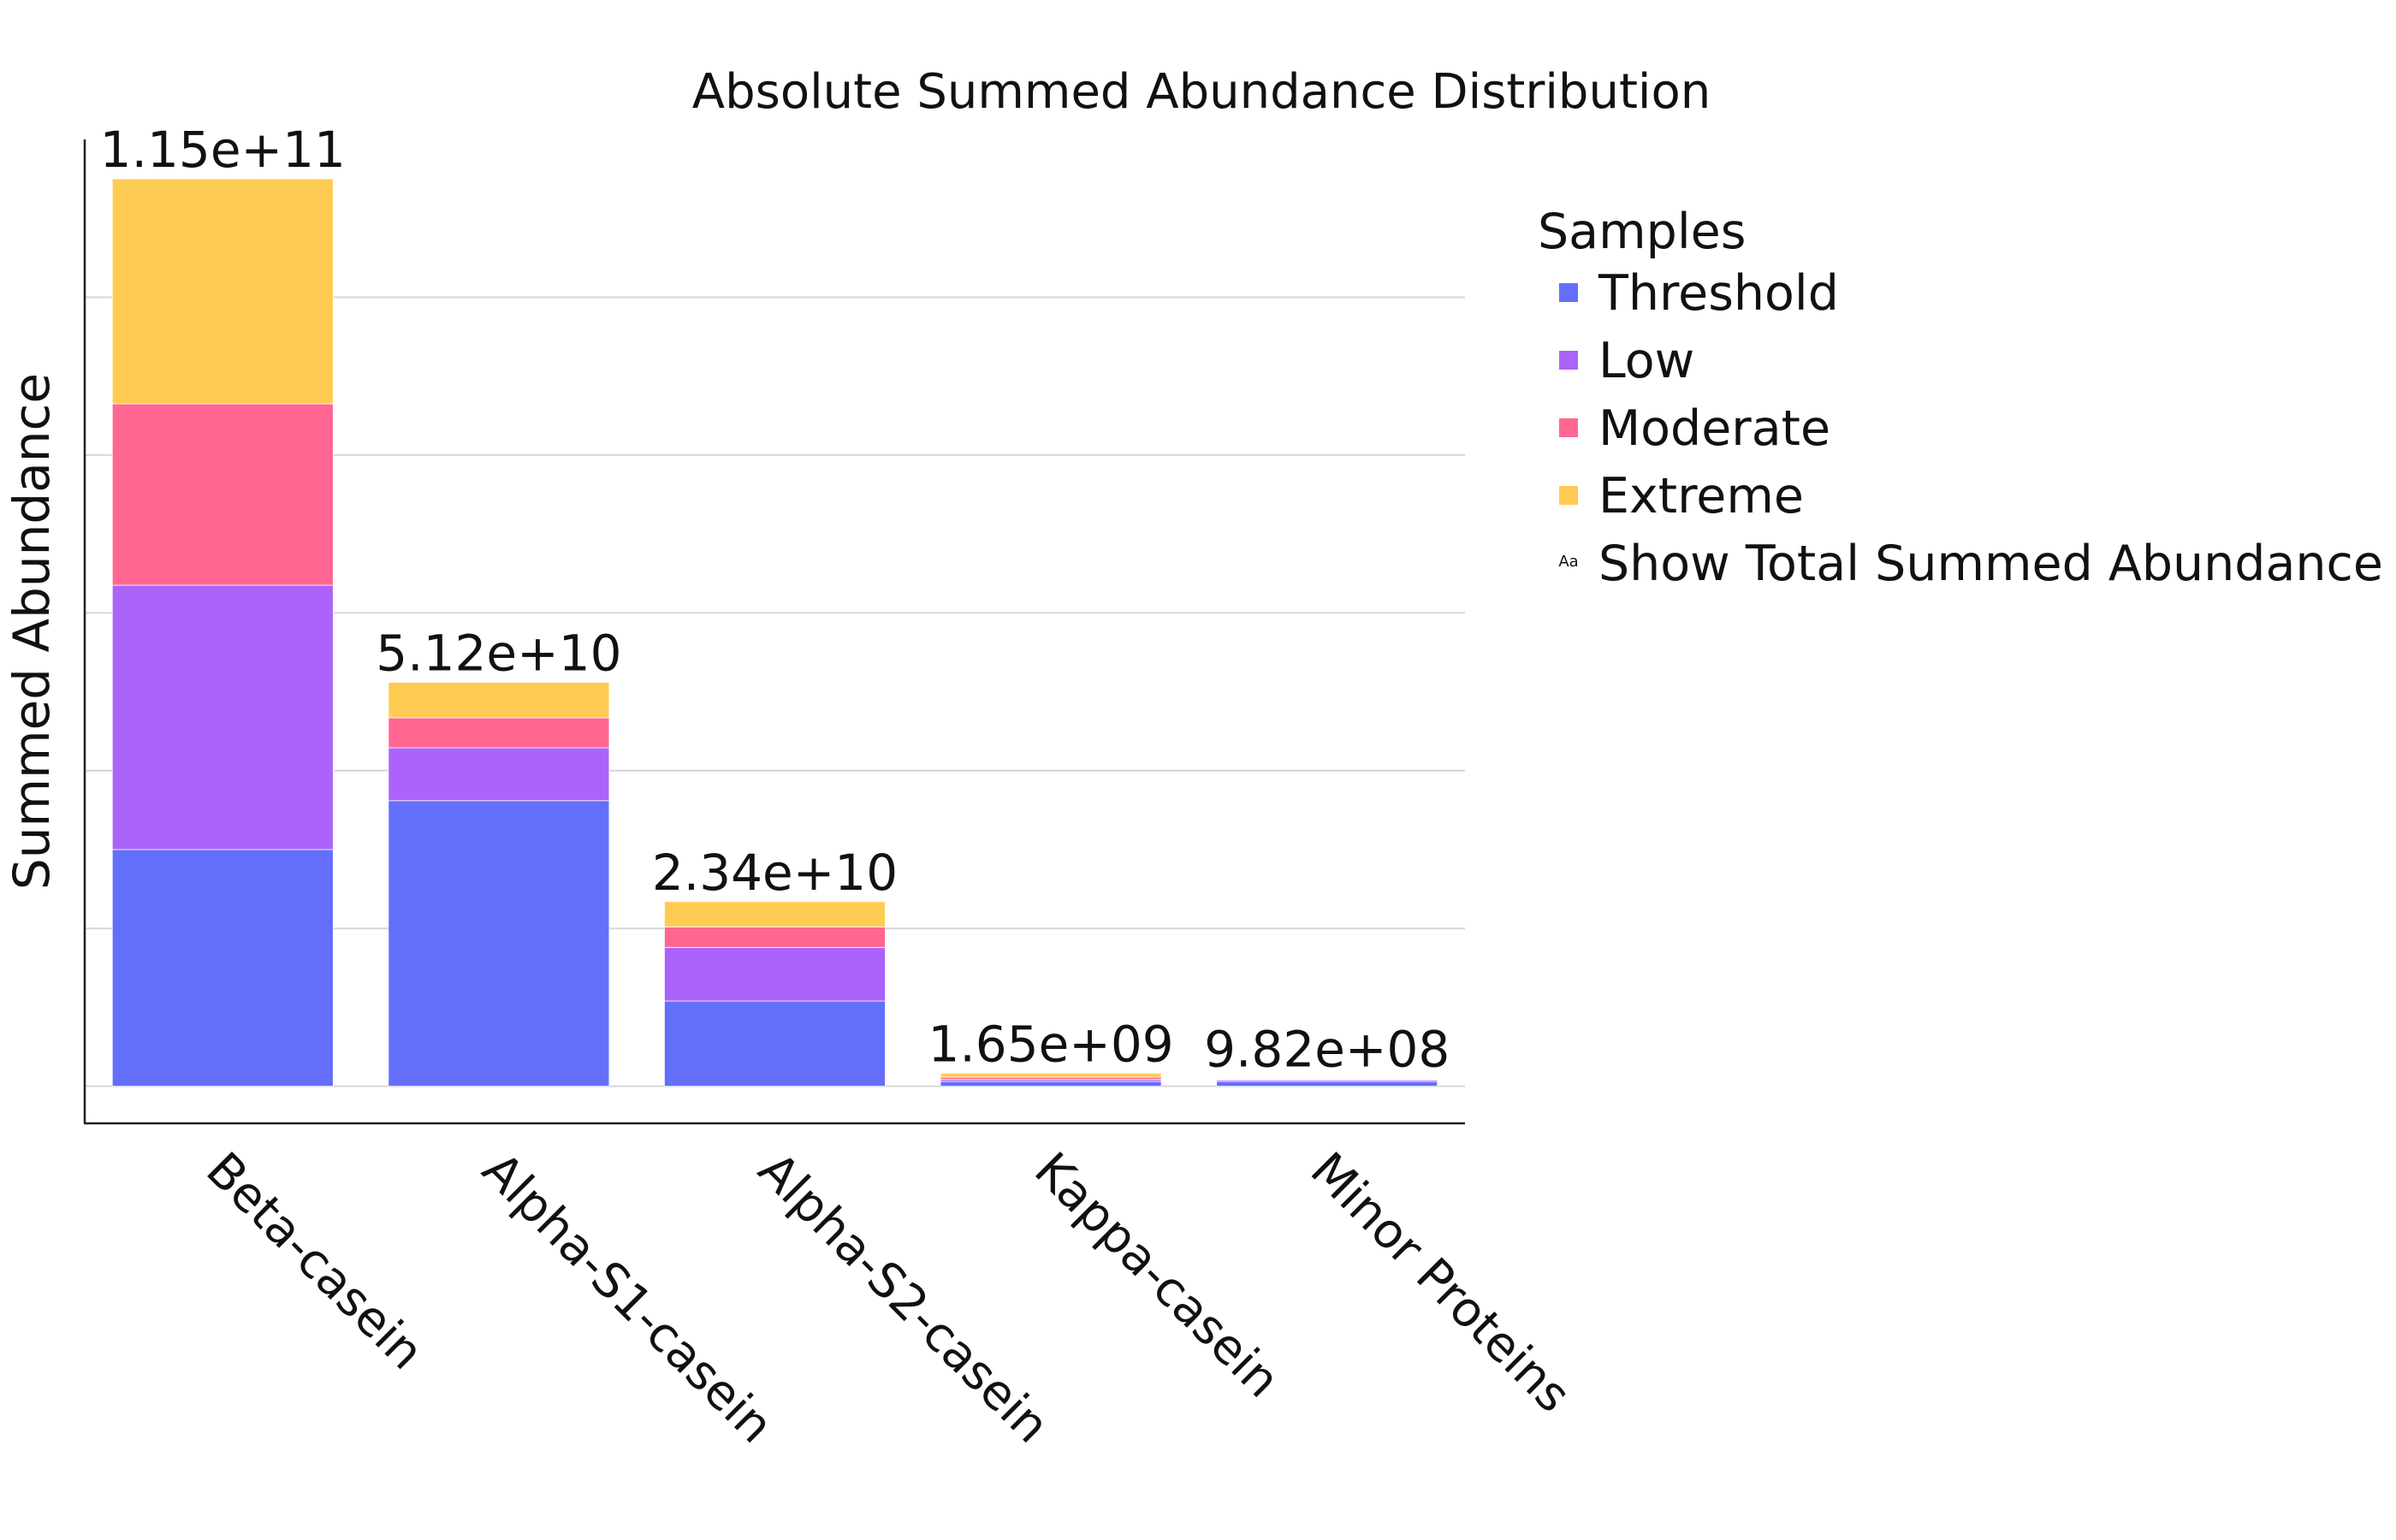 The image size is (2396, 1540). Describe the element at coordinates (1642, 232) in the screenshot. I see `legend-title: Samples` at that location.